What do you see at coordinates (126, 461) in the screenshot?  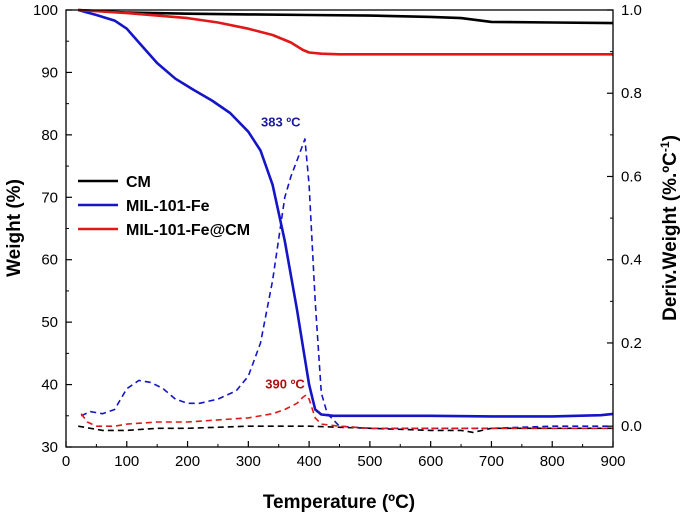 I see `x-tick-label: 100` at bounding box center [126, 461].